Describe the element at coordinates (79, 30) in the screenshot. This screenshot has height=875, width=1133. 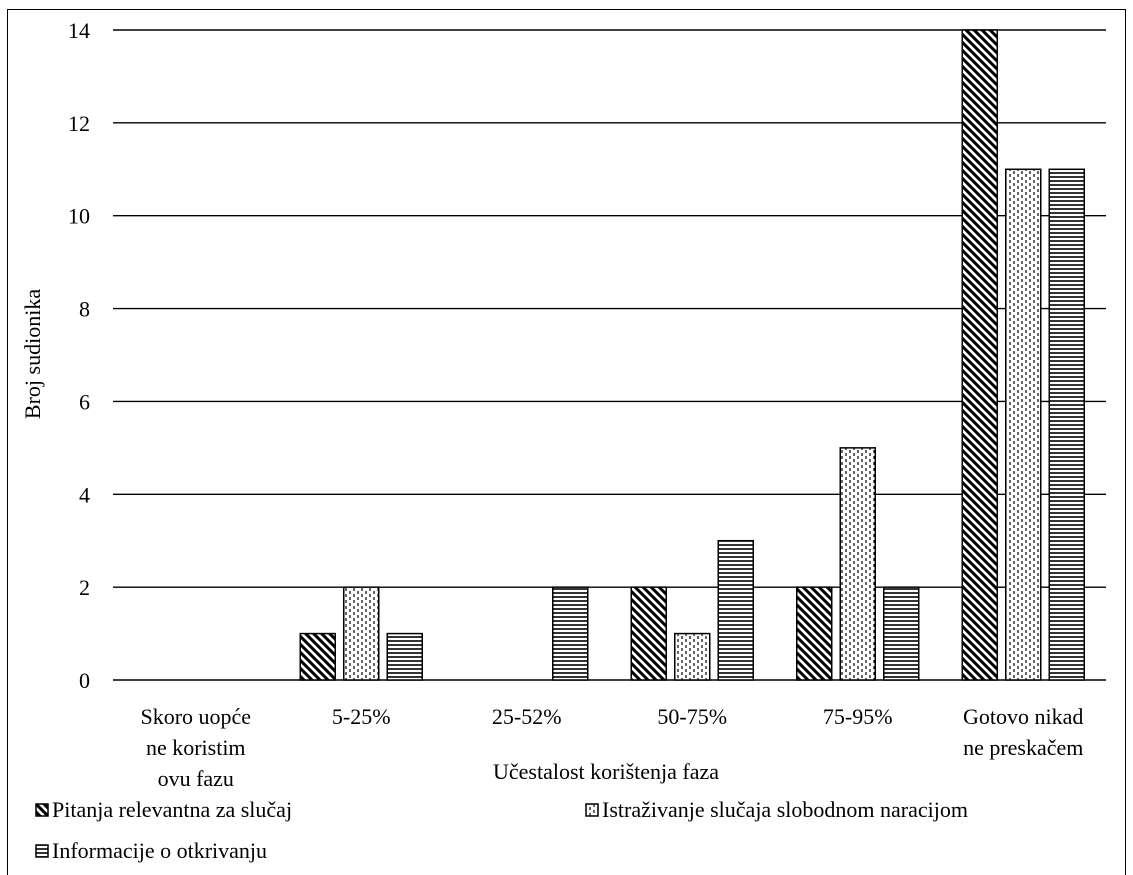
I see `y-tick-label: 14` at that location.